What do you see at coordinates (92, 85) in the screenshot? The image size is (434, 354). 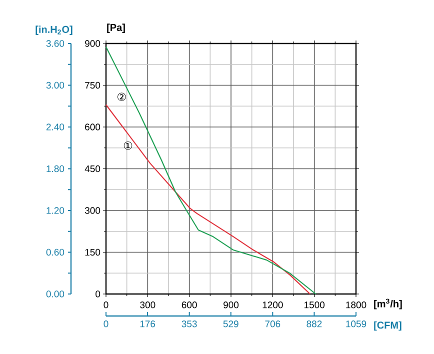 I see `y-tick-label: 750` at bounding box center [92, 85].